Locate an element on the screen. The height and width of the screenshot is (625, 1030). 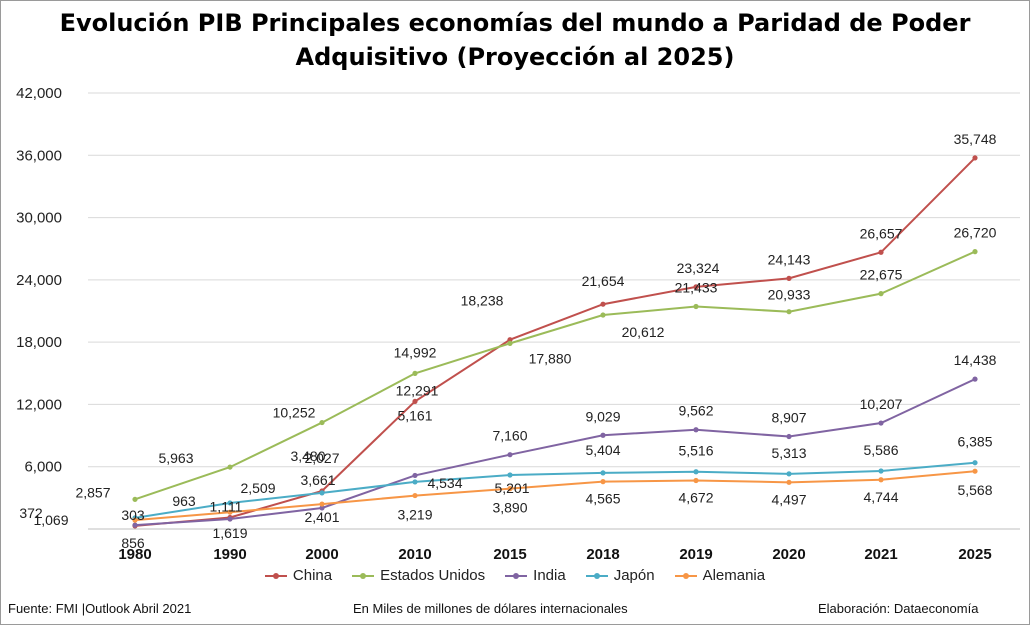
x-tick-label: 2025 is located at coordinates (974, 554).